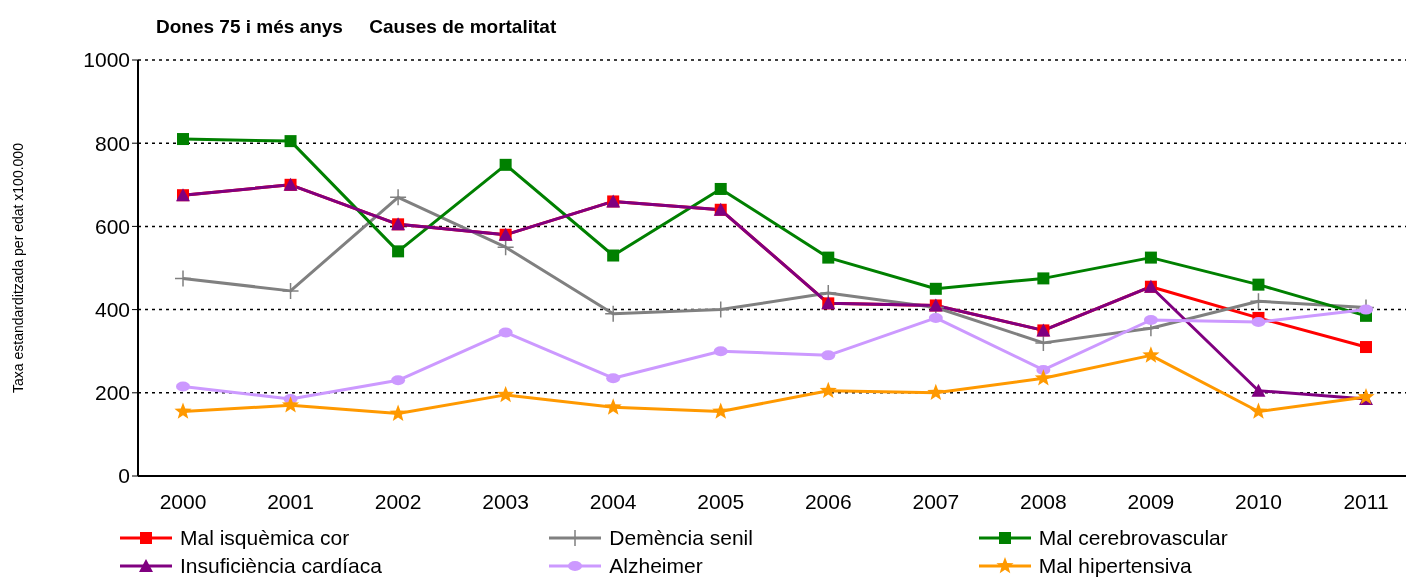 The image size is (1423, 579). I want to click on legend-label: Demència senil, so click(681, 538).